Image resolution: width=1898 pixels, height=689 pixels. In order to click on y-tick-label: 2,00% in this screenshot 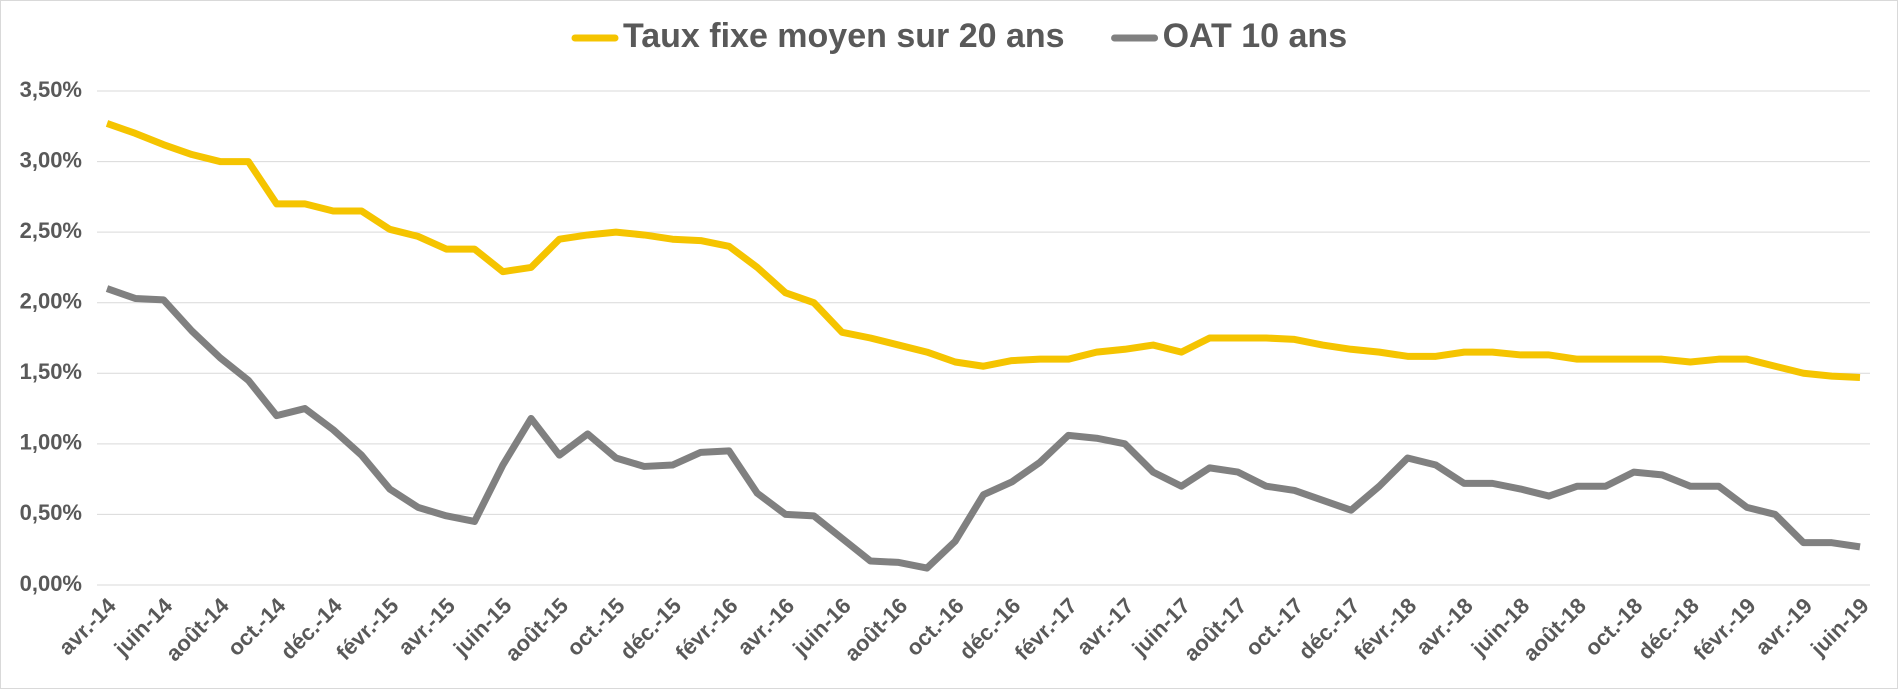, I will do `click(51, 301)`.